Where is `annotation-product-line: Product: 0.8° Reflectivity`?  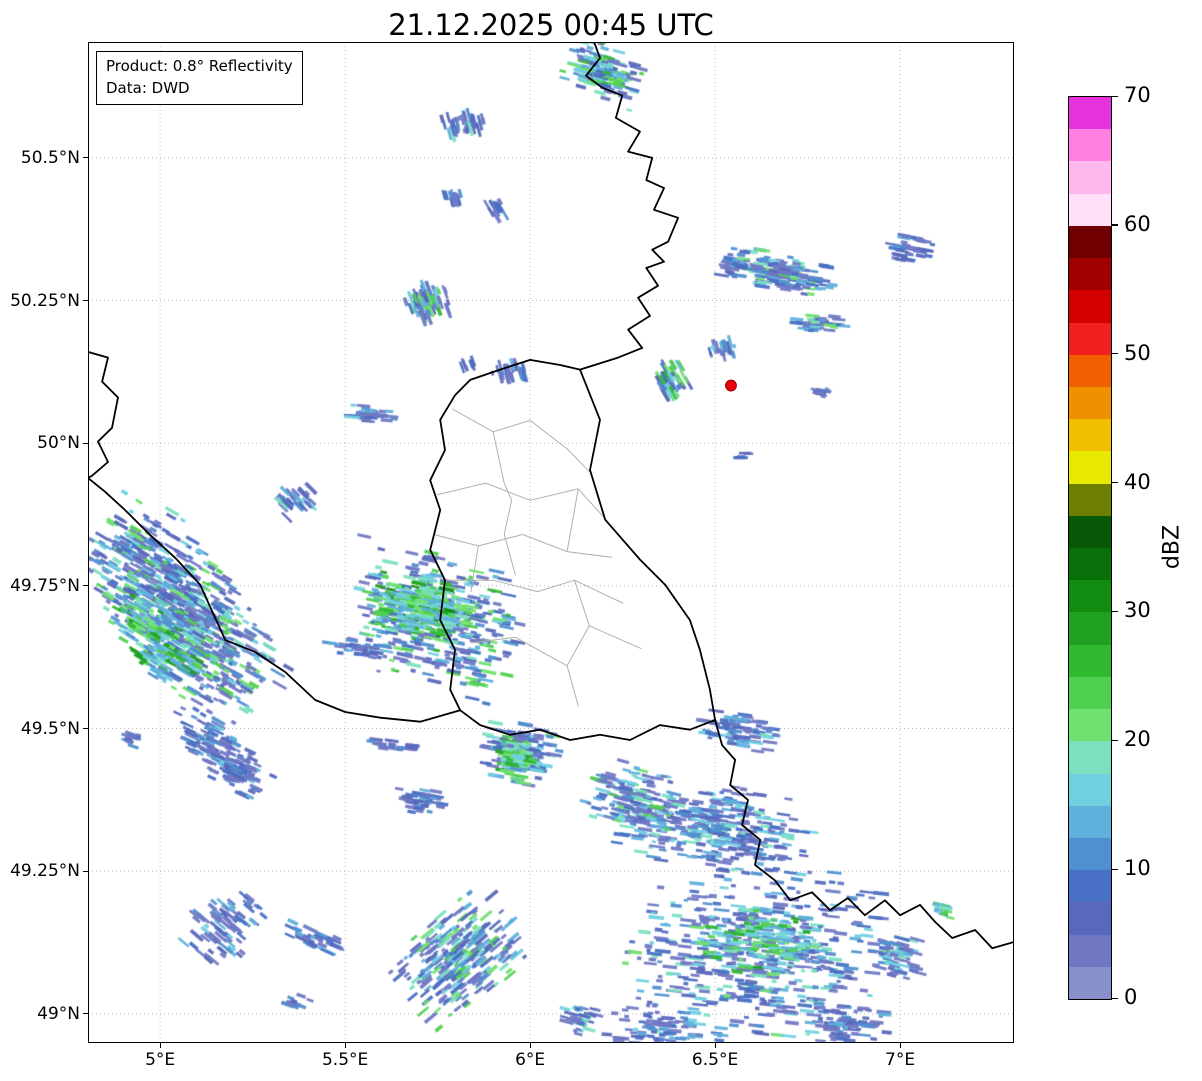 annotation-product-line: Product: 0.8° Reflectivity is located at coordinates (199, 66).